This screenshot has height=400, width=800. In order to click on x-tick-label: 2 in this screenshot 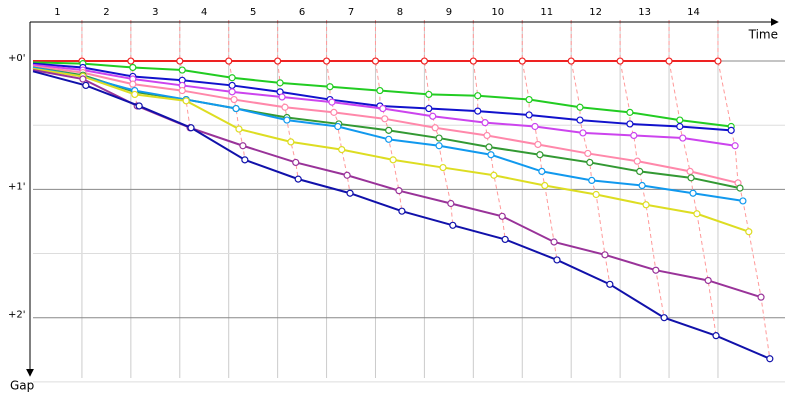, I will do `click(106, 12)`.